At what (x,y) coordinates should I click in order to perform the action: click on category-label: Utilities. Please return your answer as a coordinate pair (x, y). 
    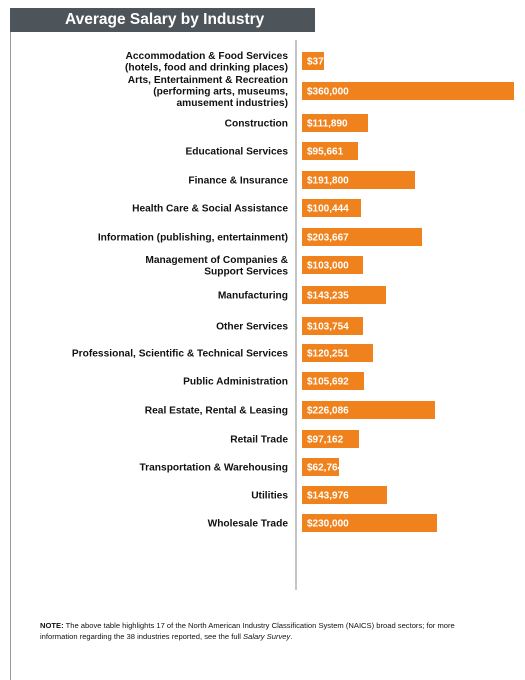
    Looking at the image, I should click on (269, 496).